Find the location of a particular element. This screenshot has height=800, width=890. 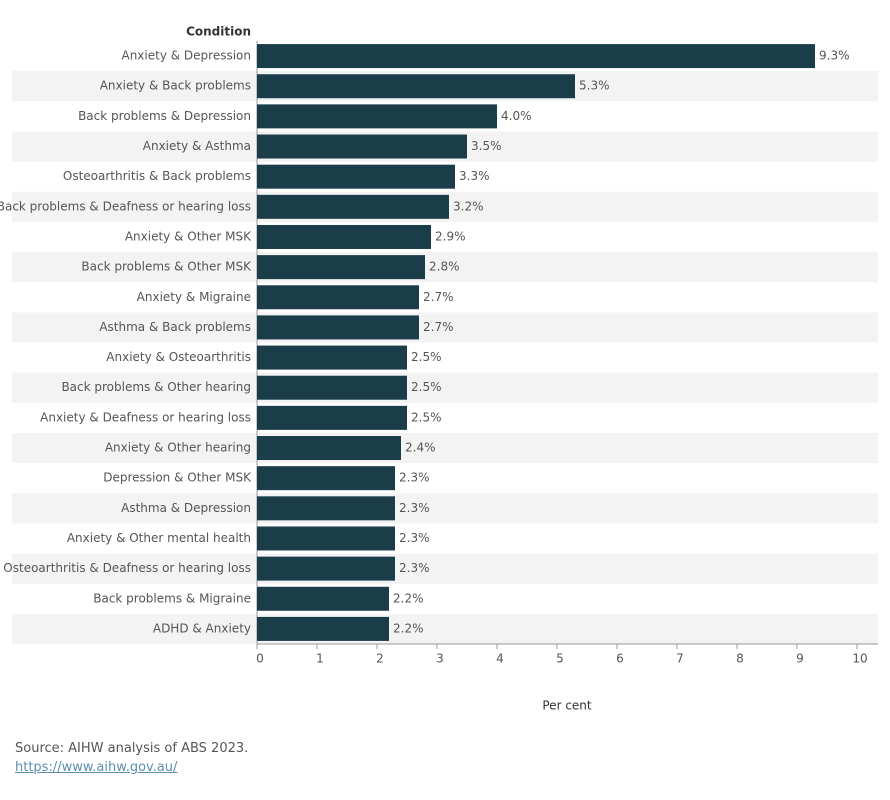

y-tick-label: Anxiety & Other MSK is located at coordinates (188, 236).